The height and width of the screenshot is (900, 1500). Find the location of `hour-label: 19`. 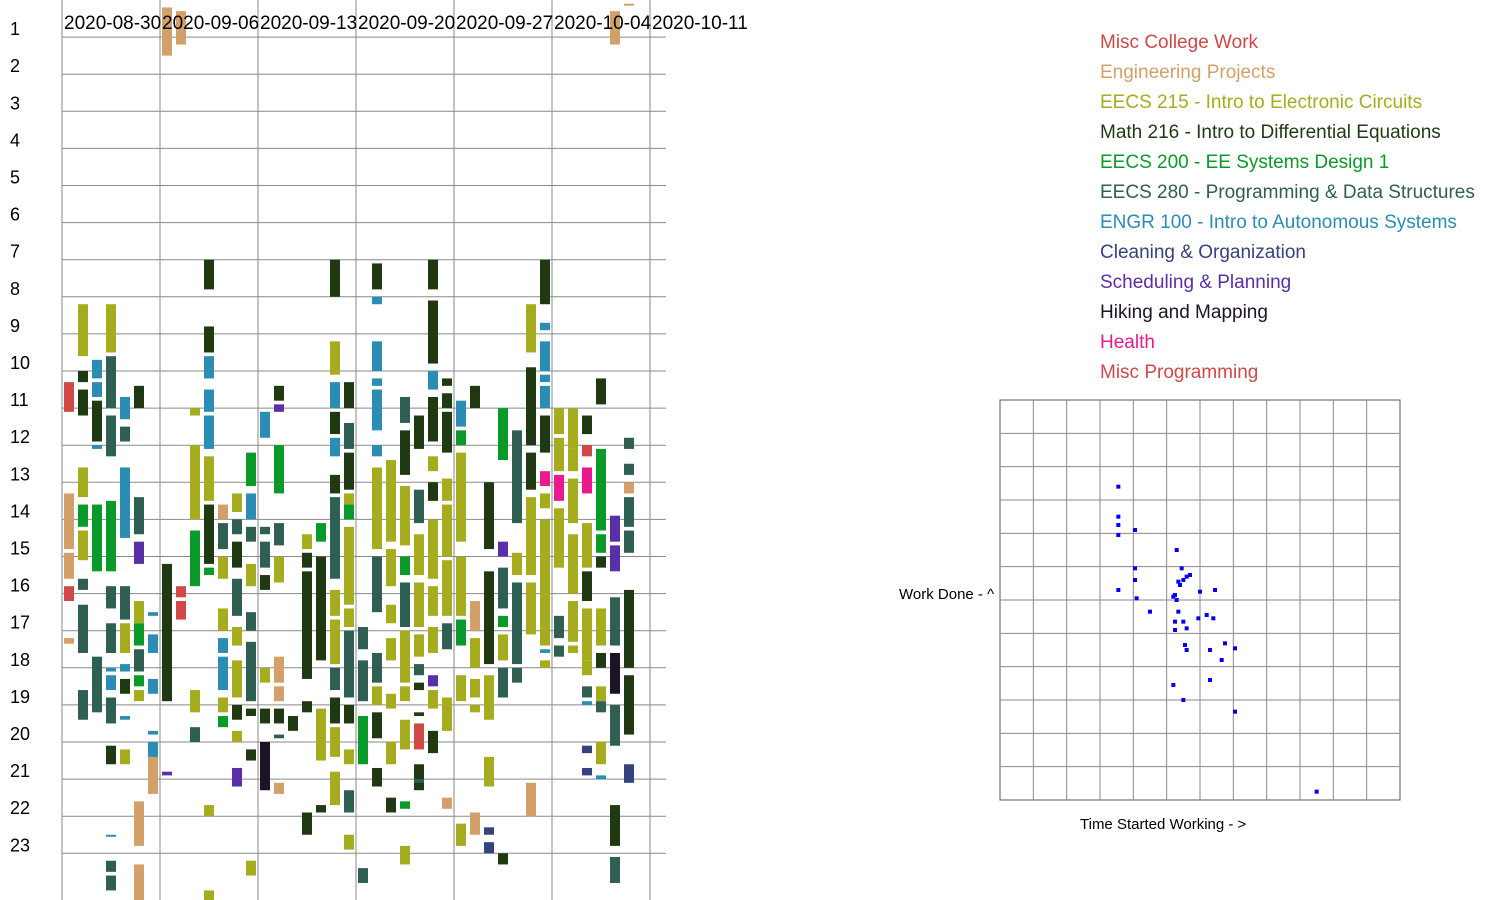

hour-label: 19 is located at coordinates (20, 697).